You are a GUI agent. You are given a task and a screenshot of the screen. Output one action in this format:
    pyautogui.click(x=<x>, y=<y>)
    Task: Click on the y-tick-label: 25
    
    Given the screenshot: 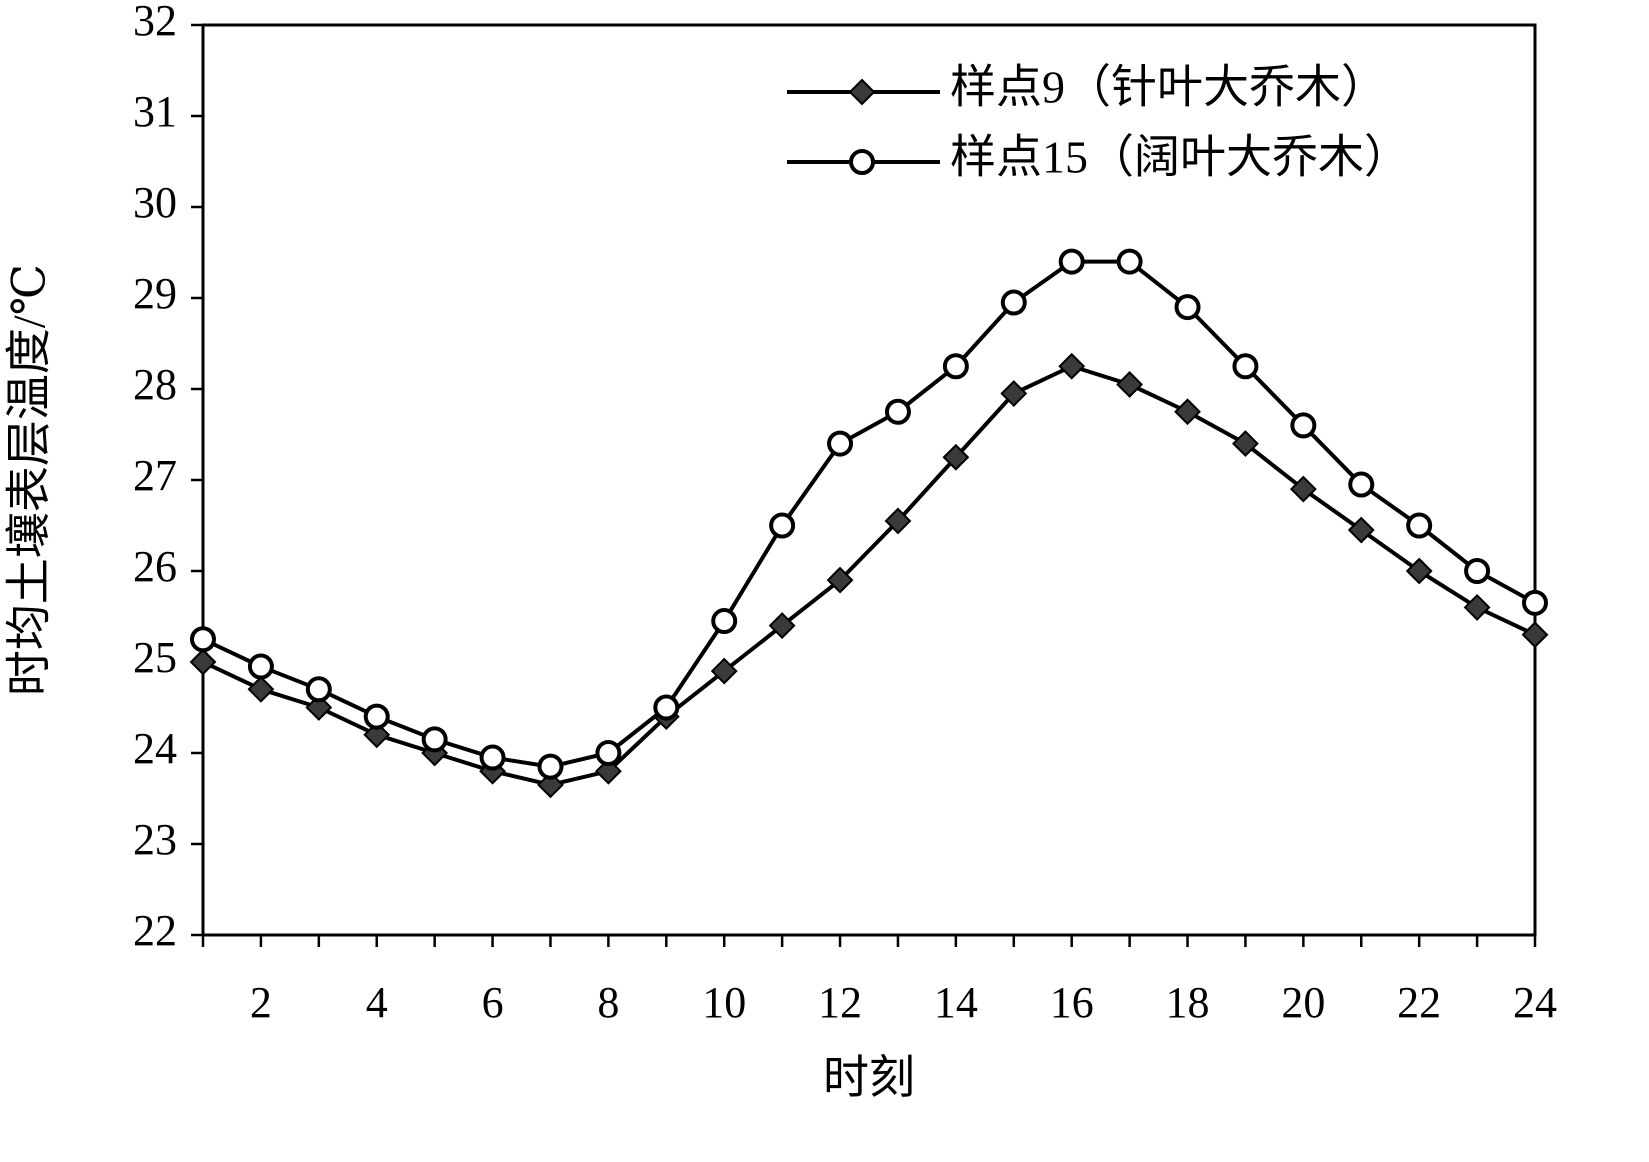 What is the action you would take?
    pyautogui.click(x=155, y=657)
    